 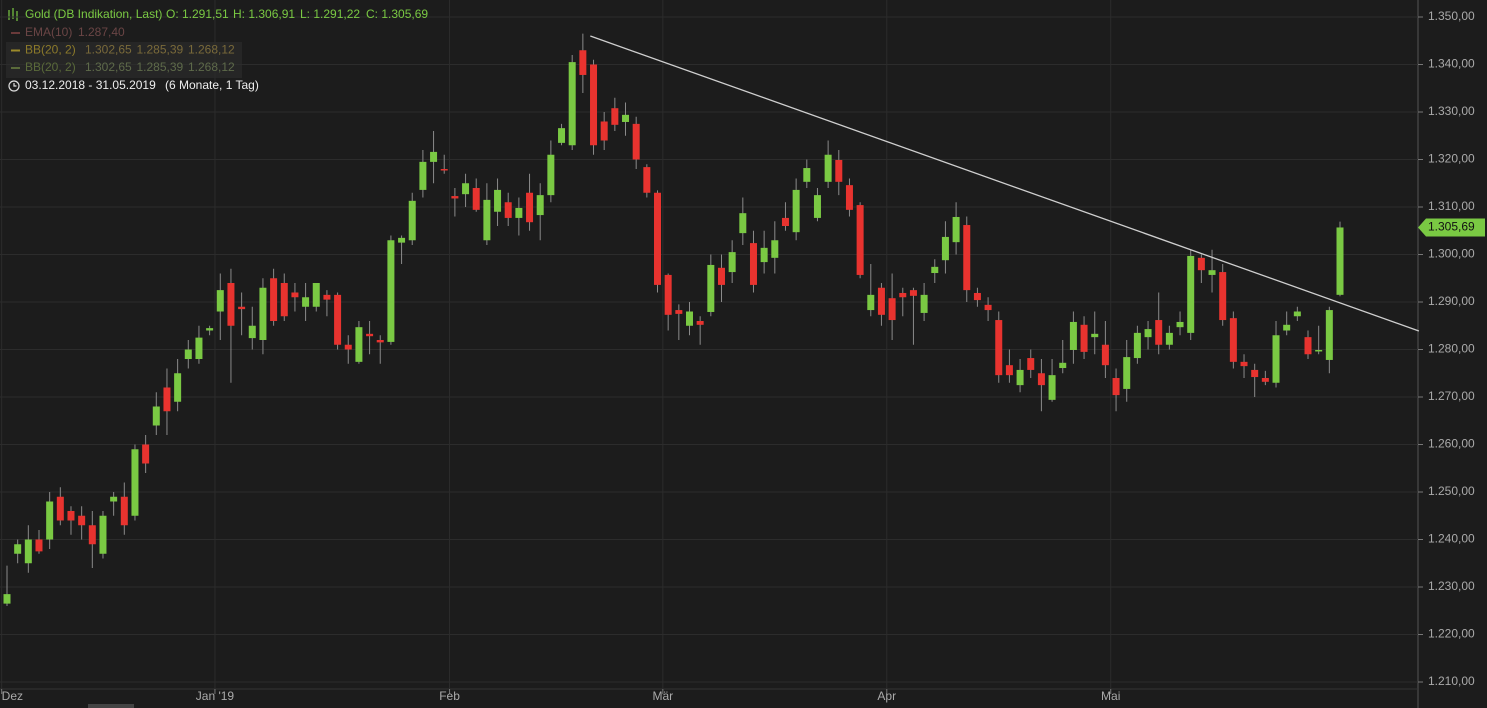 What do you see at coordinates (93, 14) in the screenshot?
I see `chart-title: Gold (DB Indikation, Last)` at bounding box center [93, 14].